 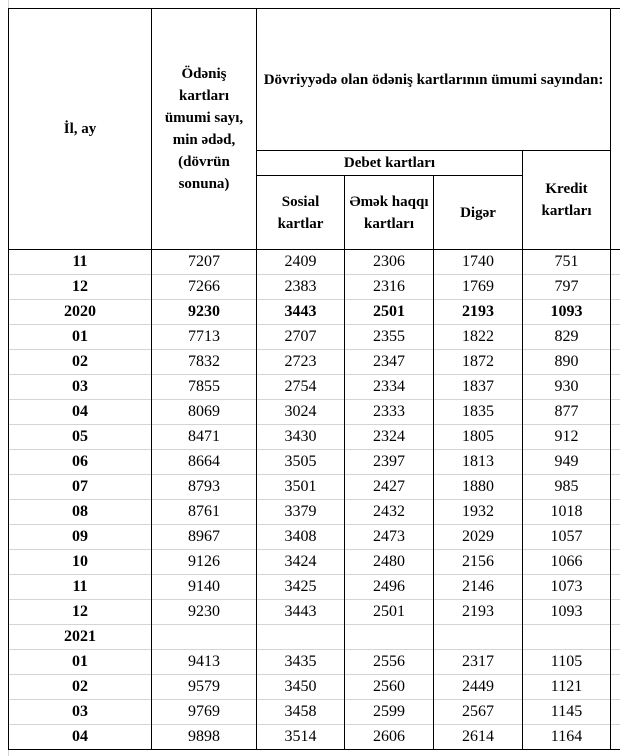 I want to click on table-row: 03 9769 3458 2599 2567 1145, so click(x=314, y=712).